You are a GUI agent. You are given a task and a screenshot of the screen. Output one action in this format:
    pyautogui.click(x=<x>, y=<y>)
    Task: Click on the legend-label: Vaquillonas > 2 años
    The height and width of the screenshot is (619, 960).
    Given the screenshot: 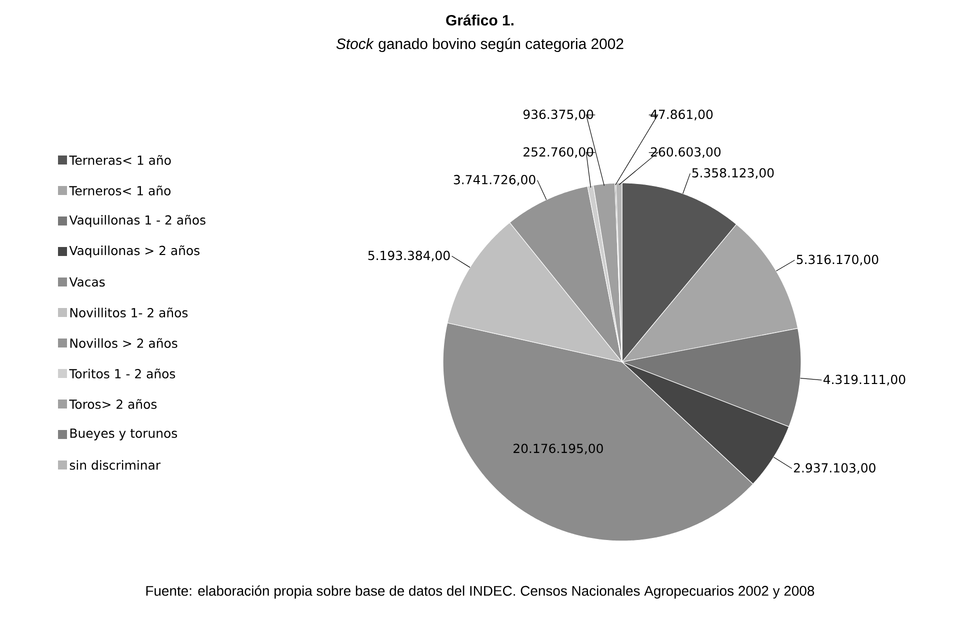 What is the action you would take?
    pyautogui.click(x=134, y=251)
    